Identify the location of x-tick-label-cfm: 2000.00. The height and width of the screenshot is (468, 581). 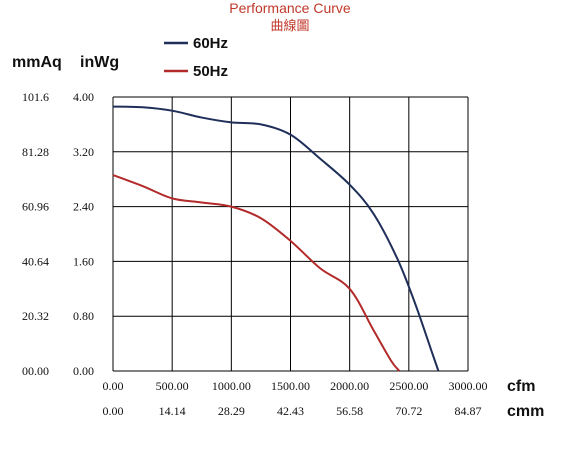
(349, 386).